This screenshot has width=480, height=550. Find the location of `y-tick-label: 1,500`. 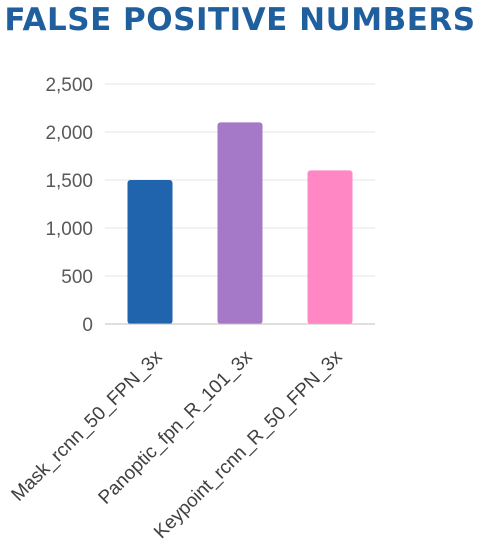

y-tick-label: 1,500 is located at coordinates (69, 181).